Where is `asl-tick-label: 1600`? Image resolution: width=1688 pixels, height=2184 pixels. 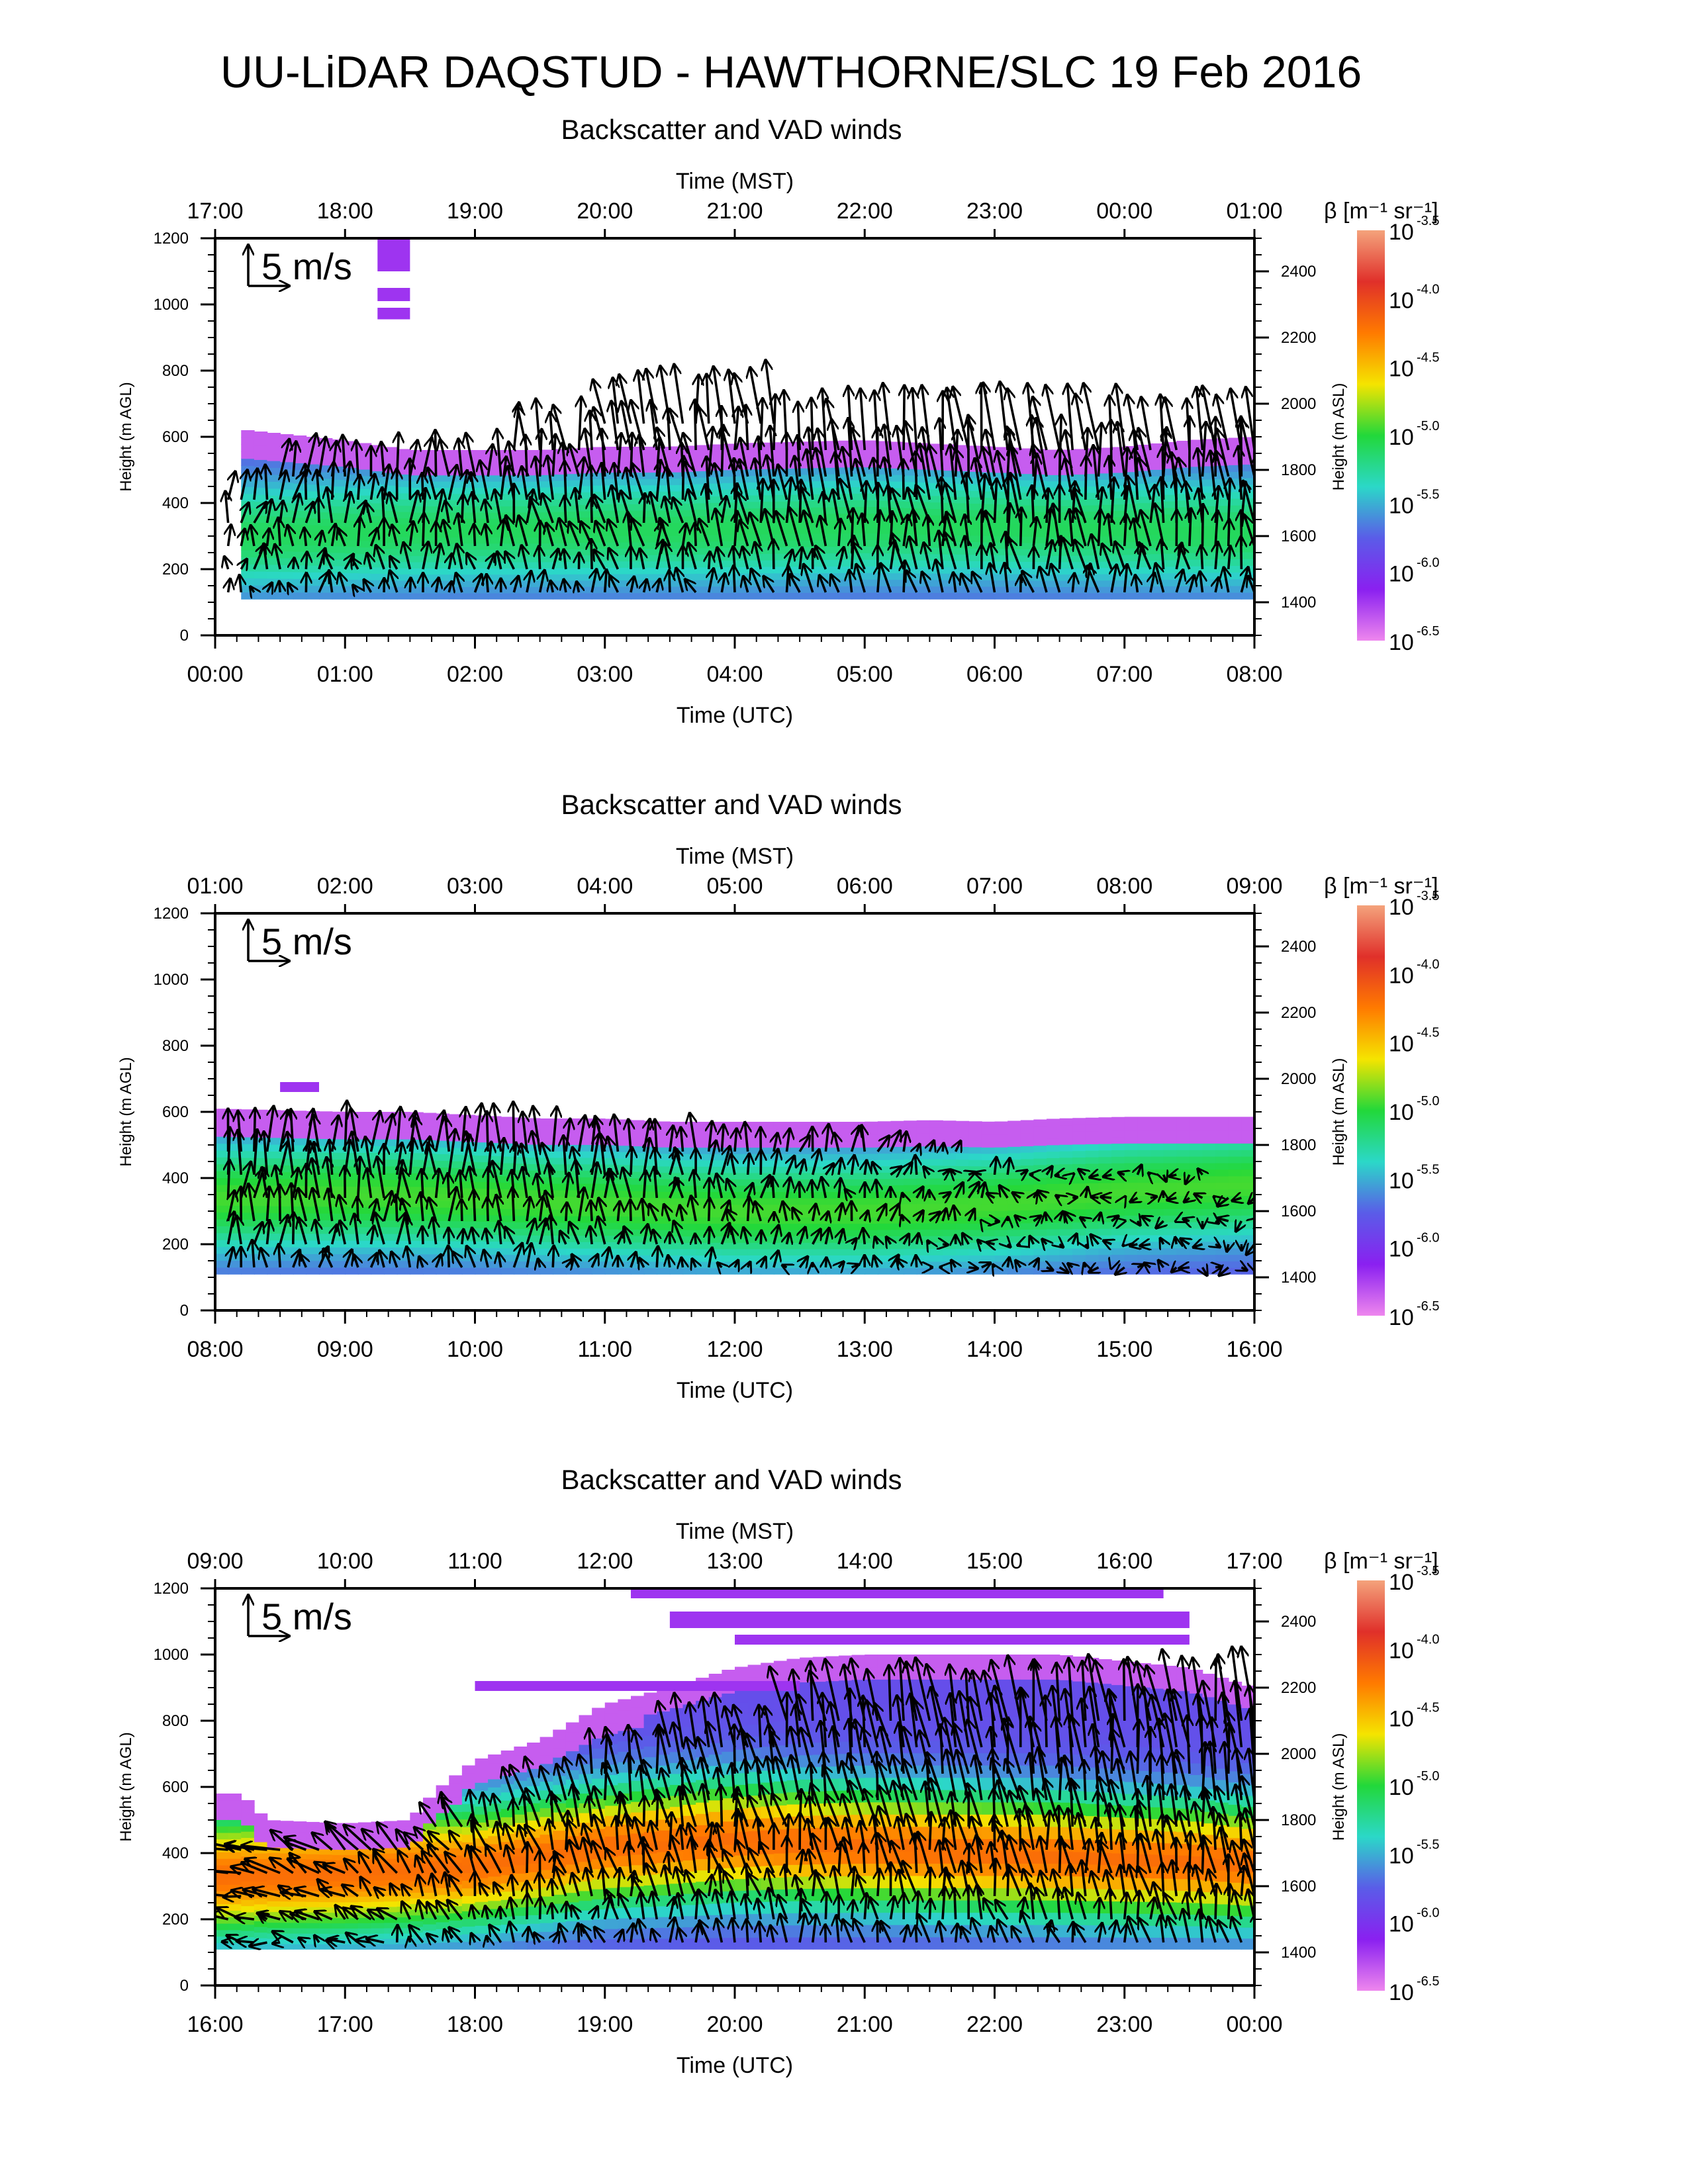 asl-tick-label: 1600 is located at coordinates (1298, 536).